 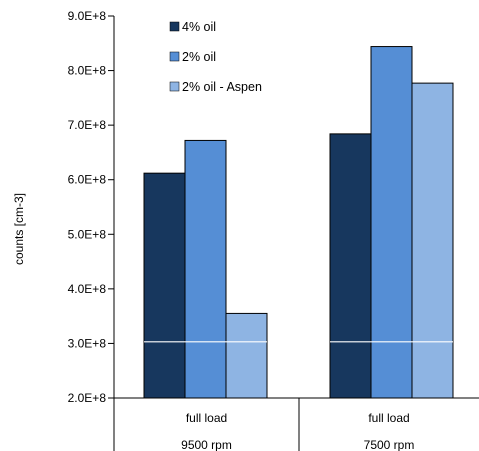 I want to click on y-tick-label: 8.0E+8, so click(x=87, y=71).